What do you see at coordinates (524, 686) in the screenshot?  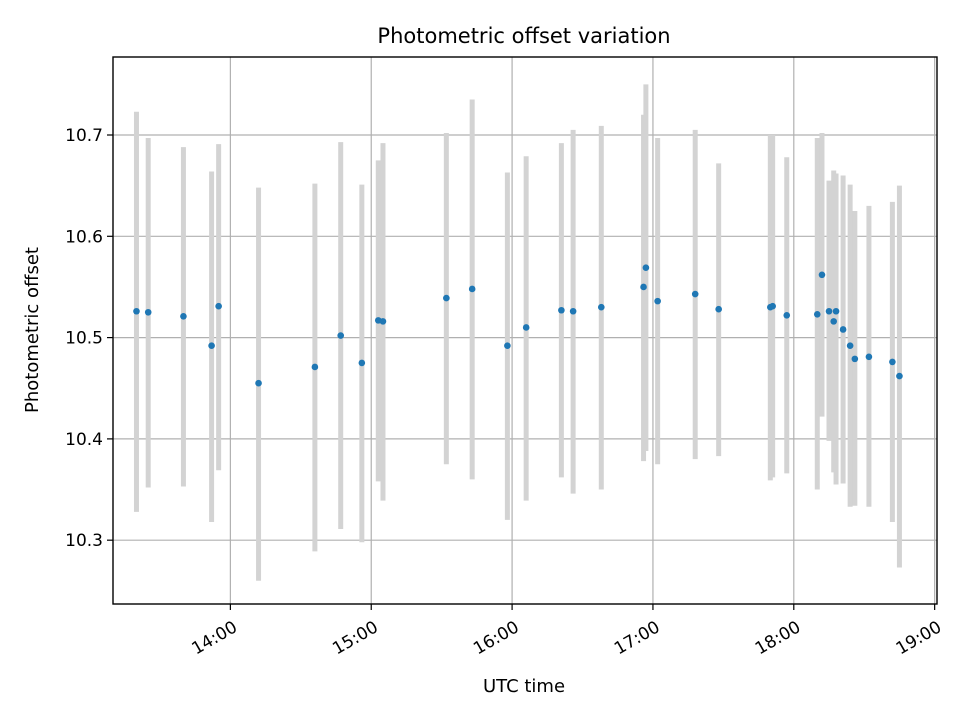 I see `x-axis-label: UTC time` at bounding box center [524, 686].